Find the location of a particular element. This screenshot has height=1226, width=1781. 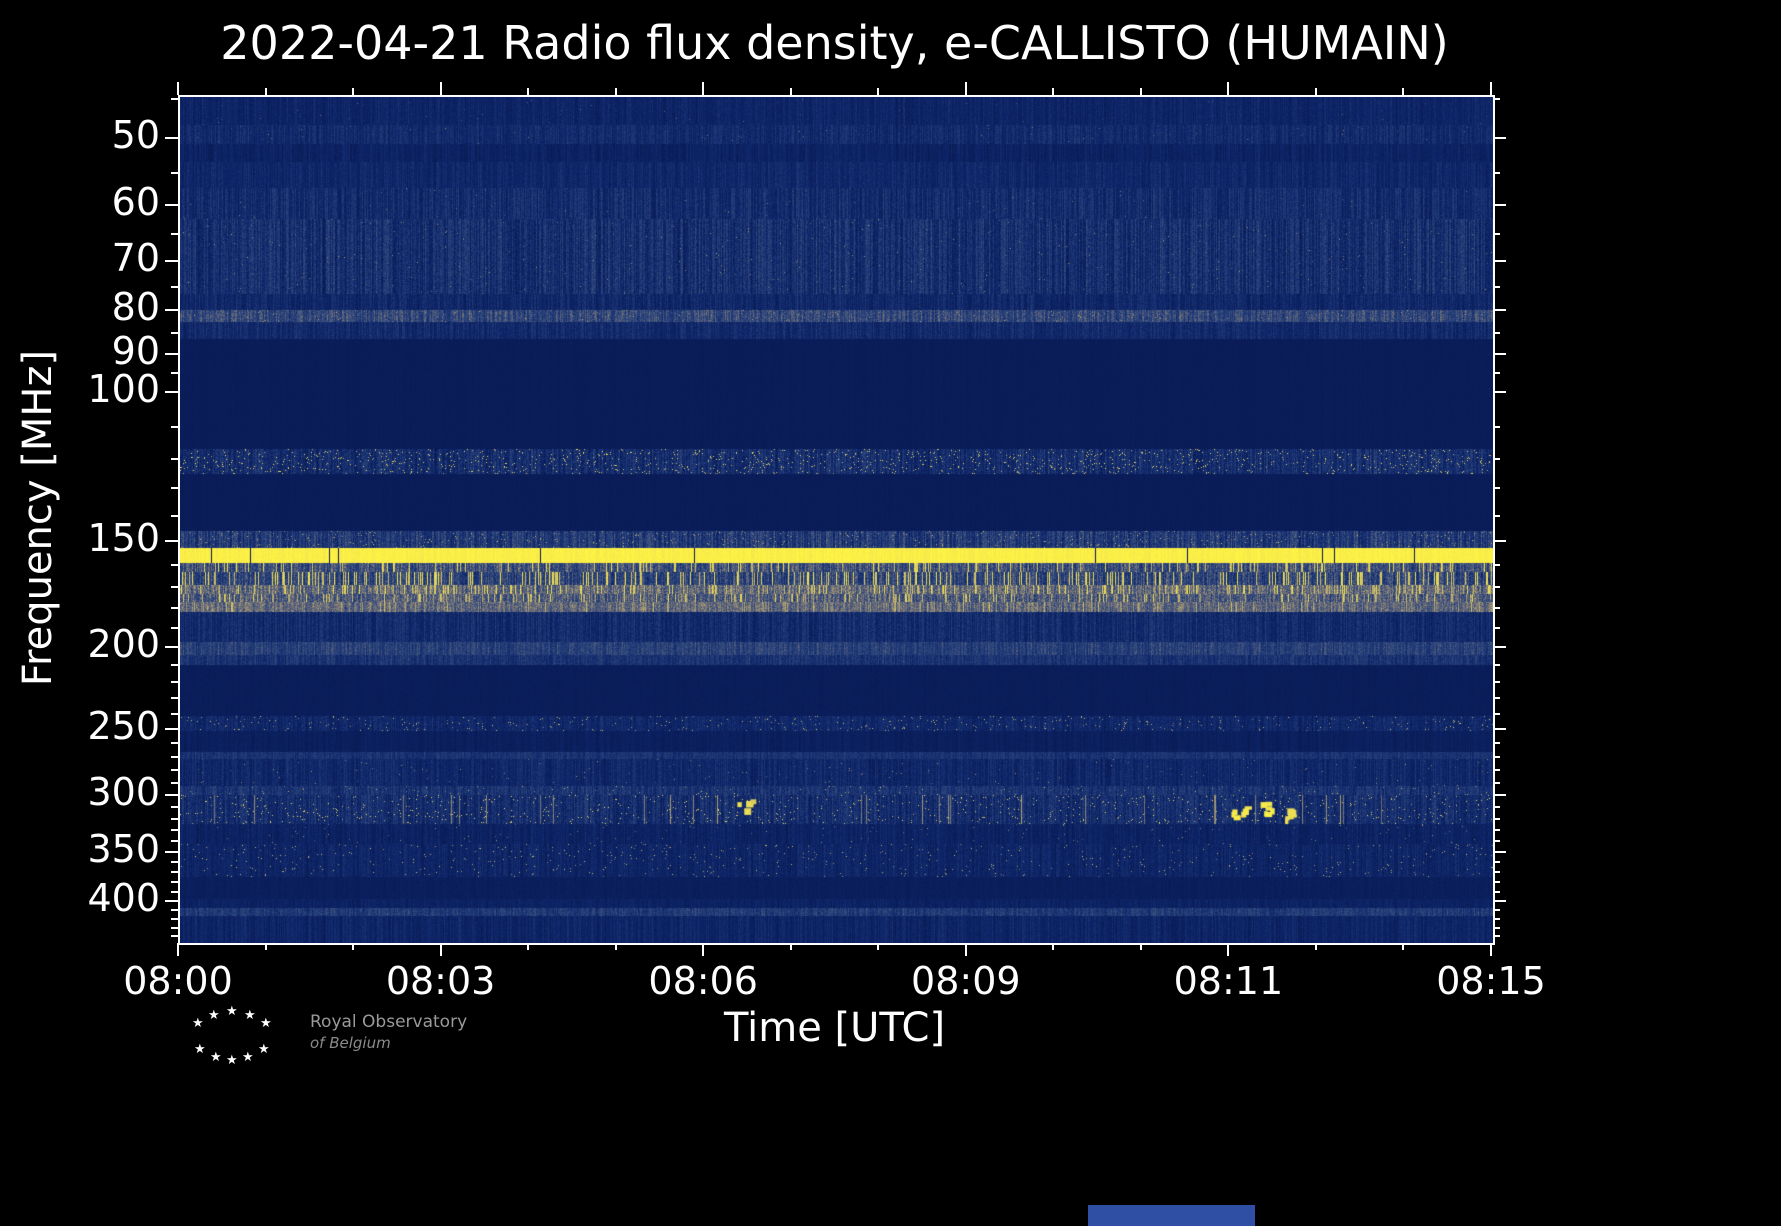

observatory-logo-text: Royal Observatory of Belgium is located at coordinates (388, 1033).